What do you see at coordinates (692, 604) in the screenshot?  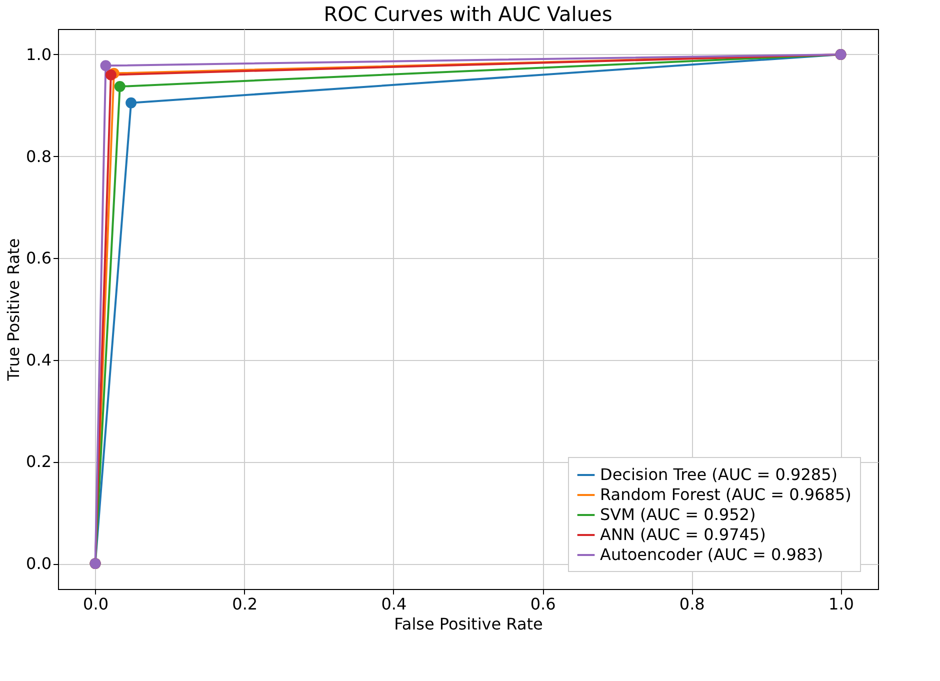 I see `x-tick-label: 0.8` at bounding box center [692, 604].